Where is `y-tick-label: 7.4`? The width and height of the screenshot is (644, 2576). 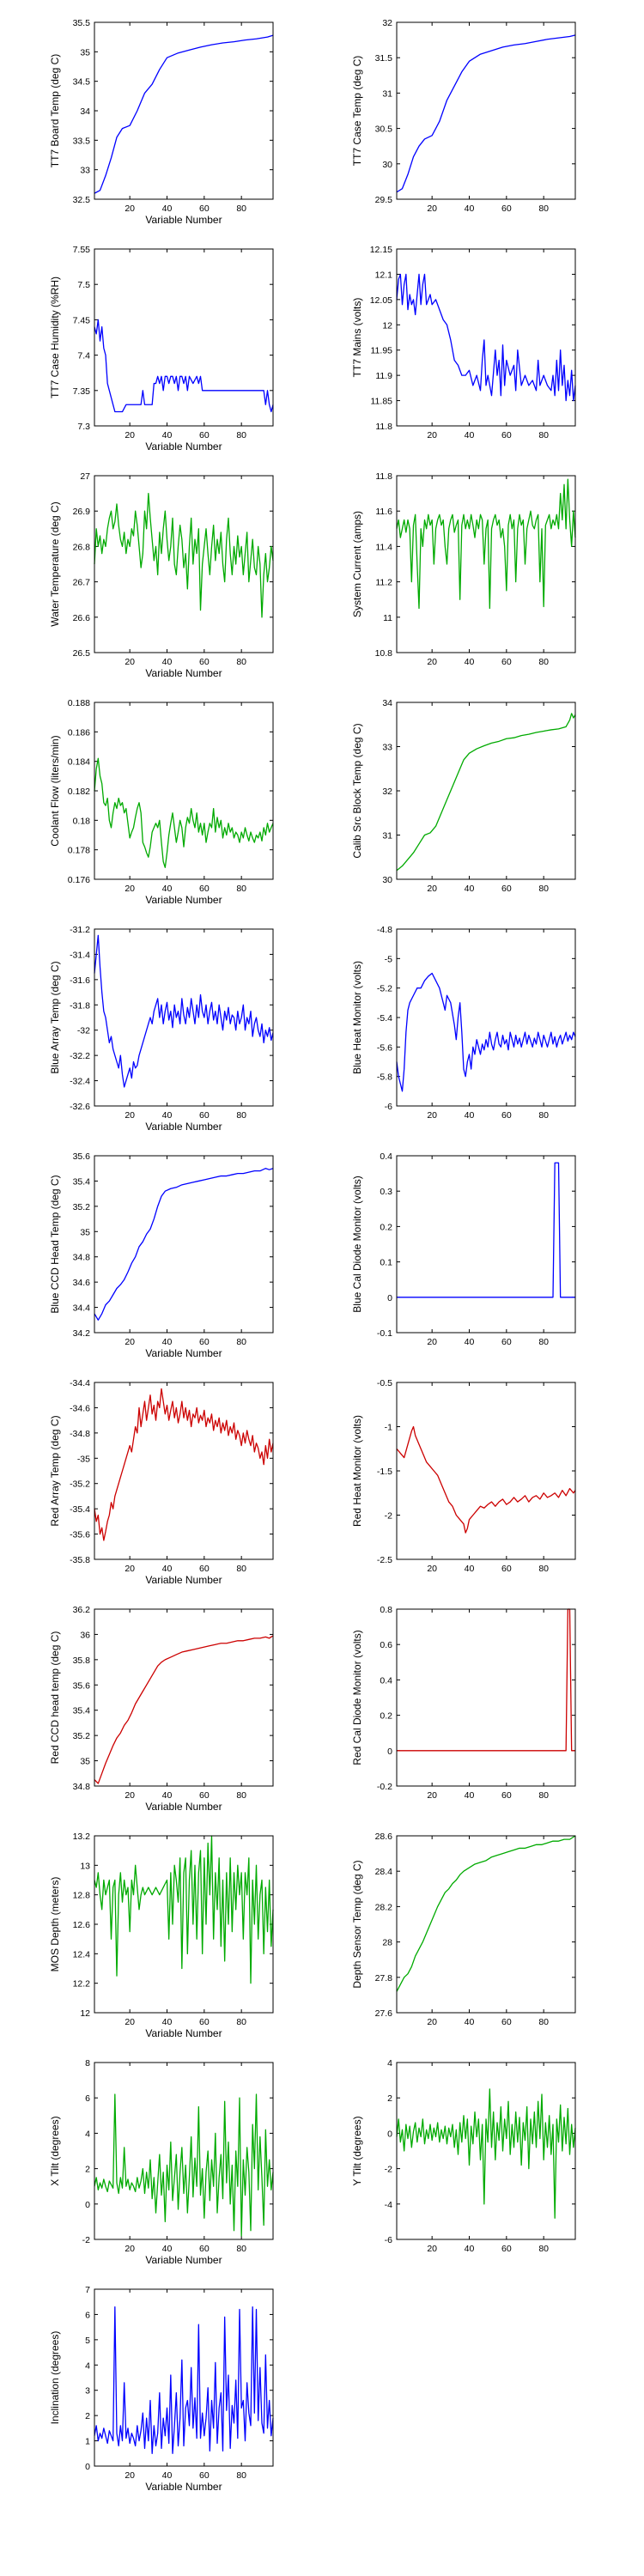
y-tick-label: 7.4 is located at coordinates (83, 356).